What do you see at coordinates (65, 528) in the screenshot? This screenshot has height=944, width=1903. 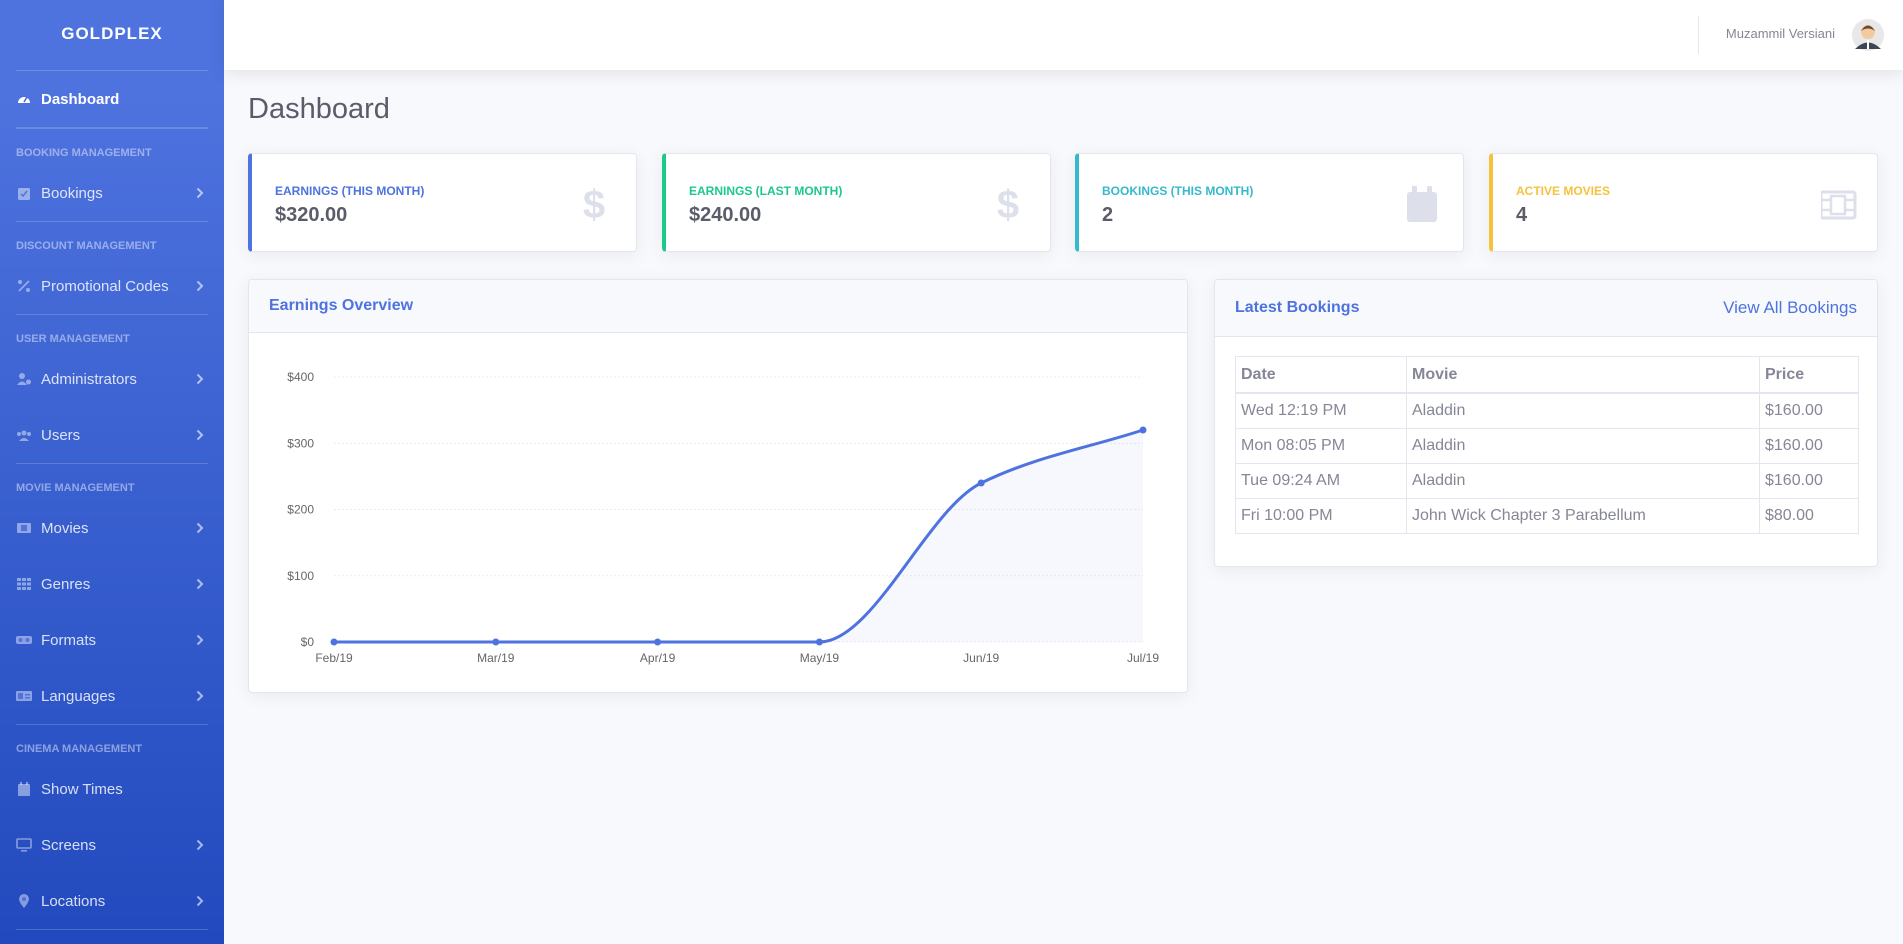 I see `nav-label: Movies` at bounding box center [65, 528].